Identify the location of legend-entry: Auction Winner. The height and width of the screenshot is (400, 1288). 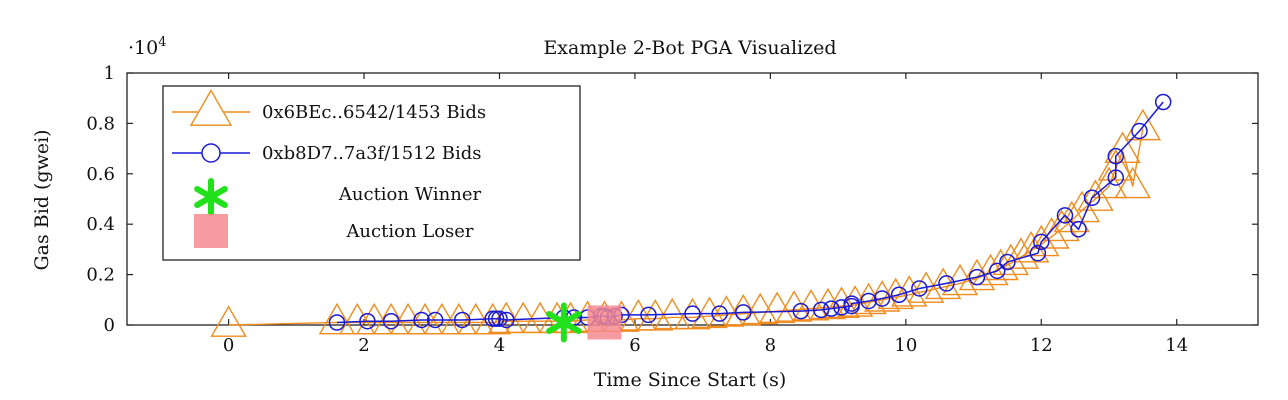
(338, 197).